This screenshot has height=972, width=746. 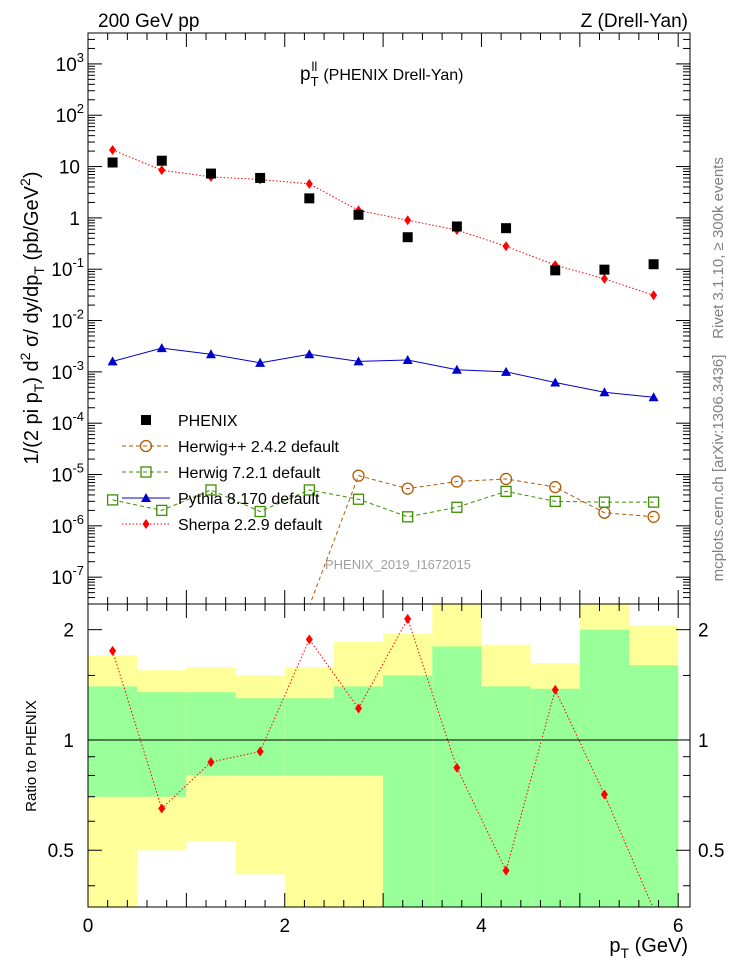 What do you see at coordinates (678, 926) in the screenshot?
I see `x-tick-label: 6` at bounding box center [678, 926].